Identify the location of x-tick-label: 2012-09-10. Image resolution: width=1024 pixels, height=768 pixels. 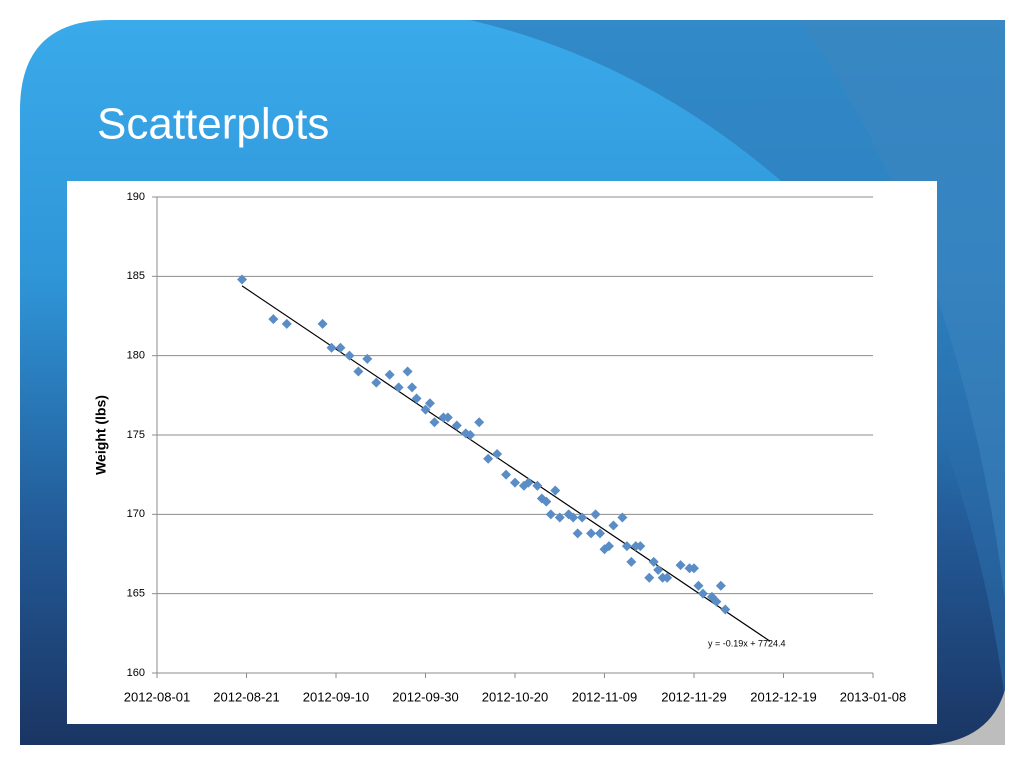
(336, 696).